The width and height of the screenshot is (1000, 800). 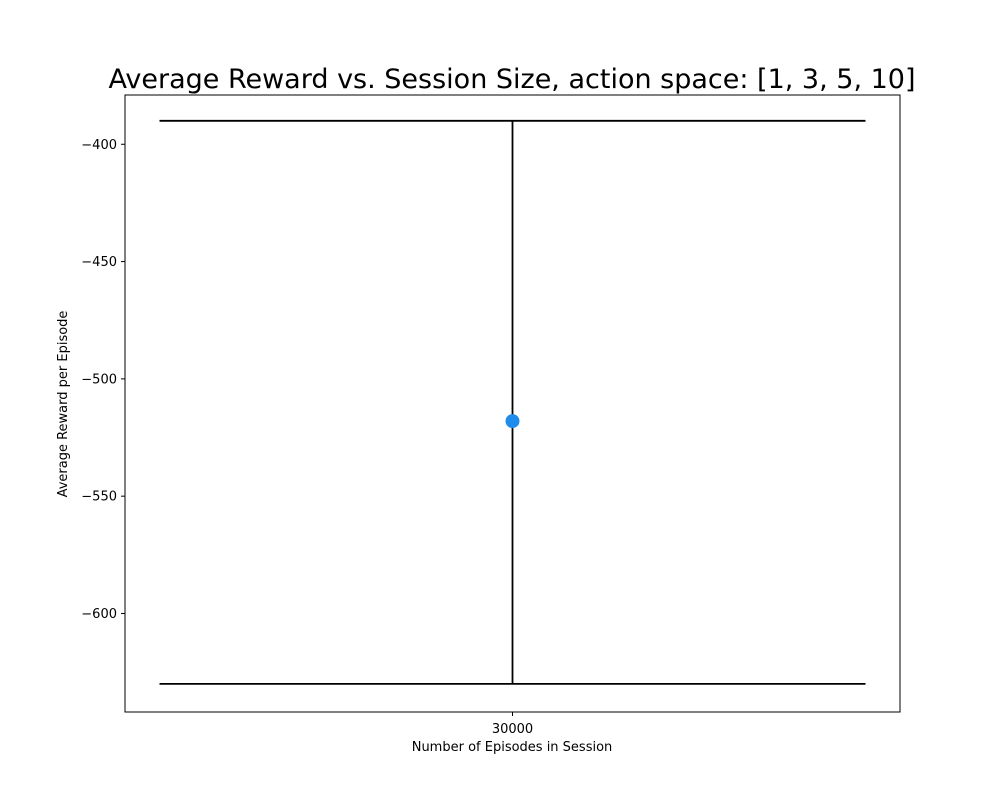 What do you see at coordinates (512, 729) in the screenshot?
I see `x-tick-label: 30000` at bounding box center [512, 729].